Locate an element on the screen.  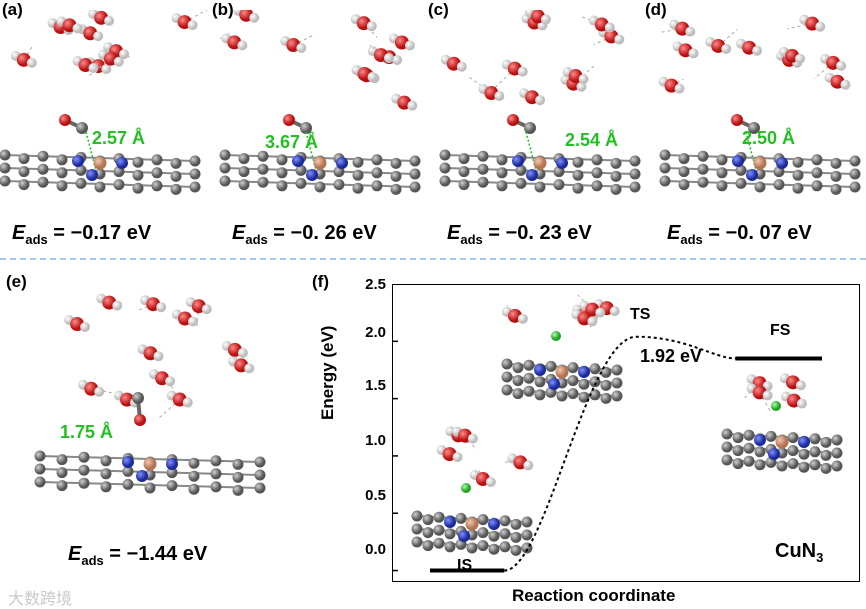
chlorine-atom is located at coordinates (556, 336).